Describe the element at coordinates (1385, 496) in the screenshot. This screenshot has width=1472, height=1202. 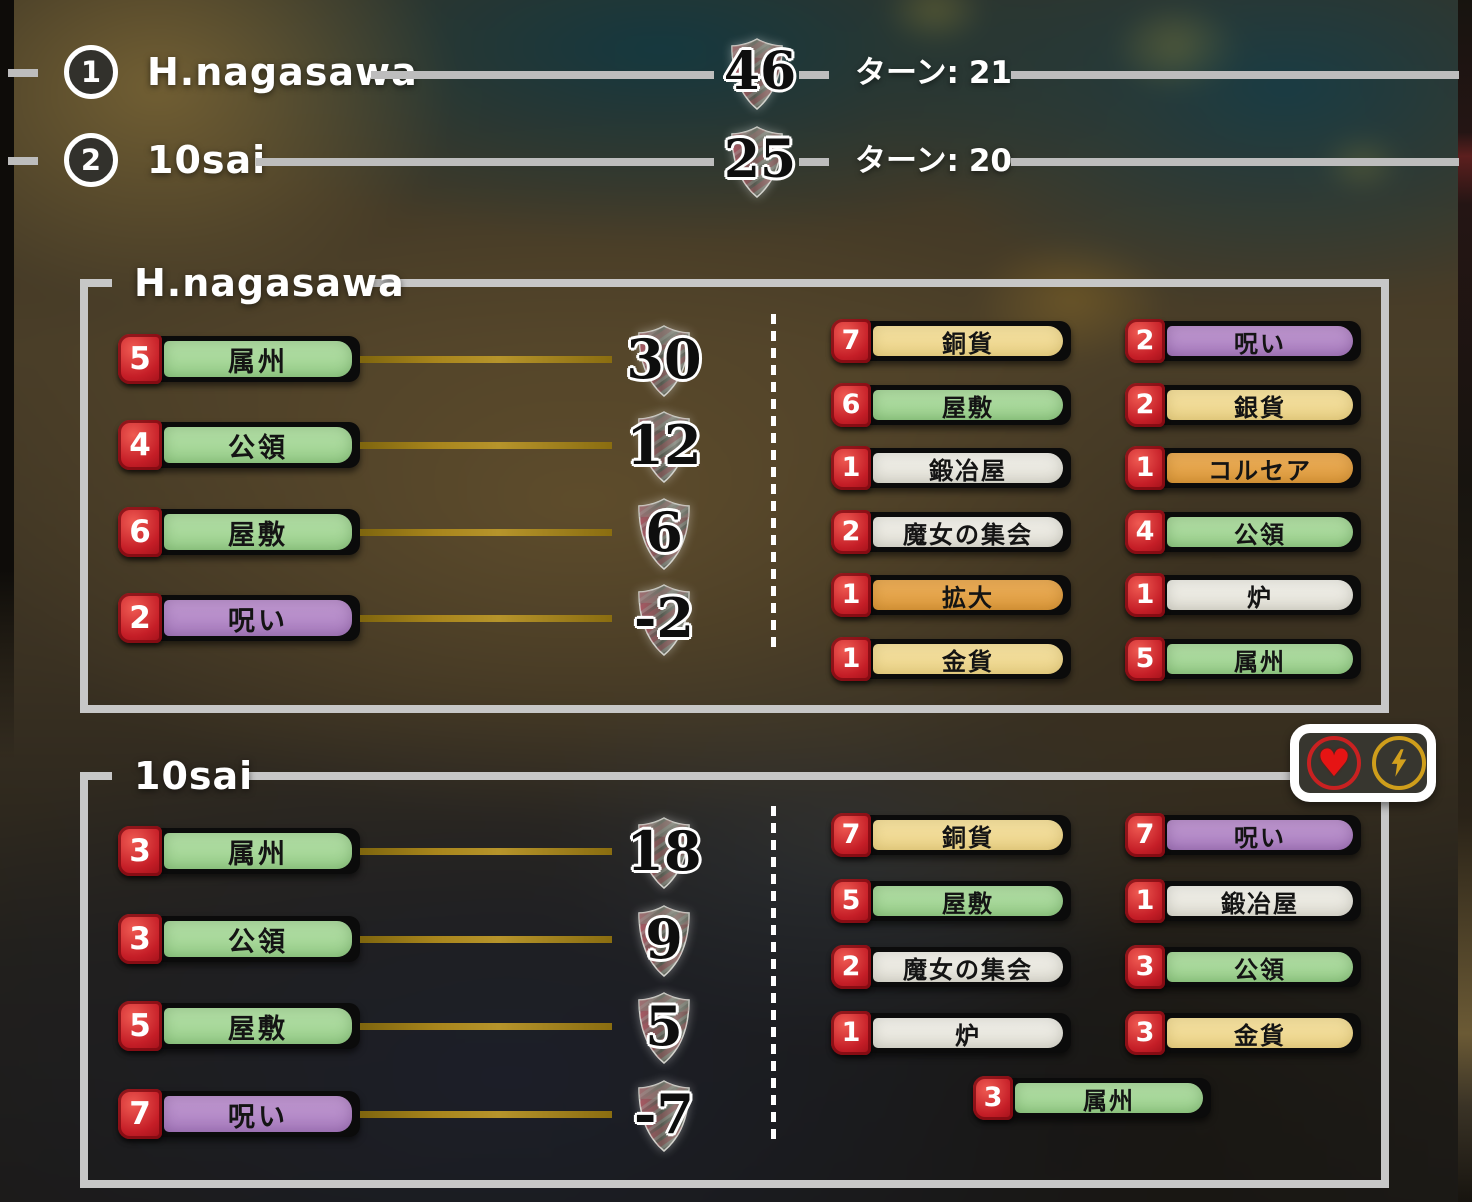
I see `panel1-border-right` at that location.